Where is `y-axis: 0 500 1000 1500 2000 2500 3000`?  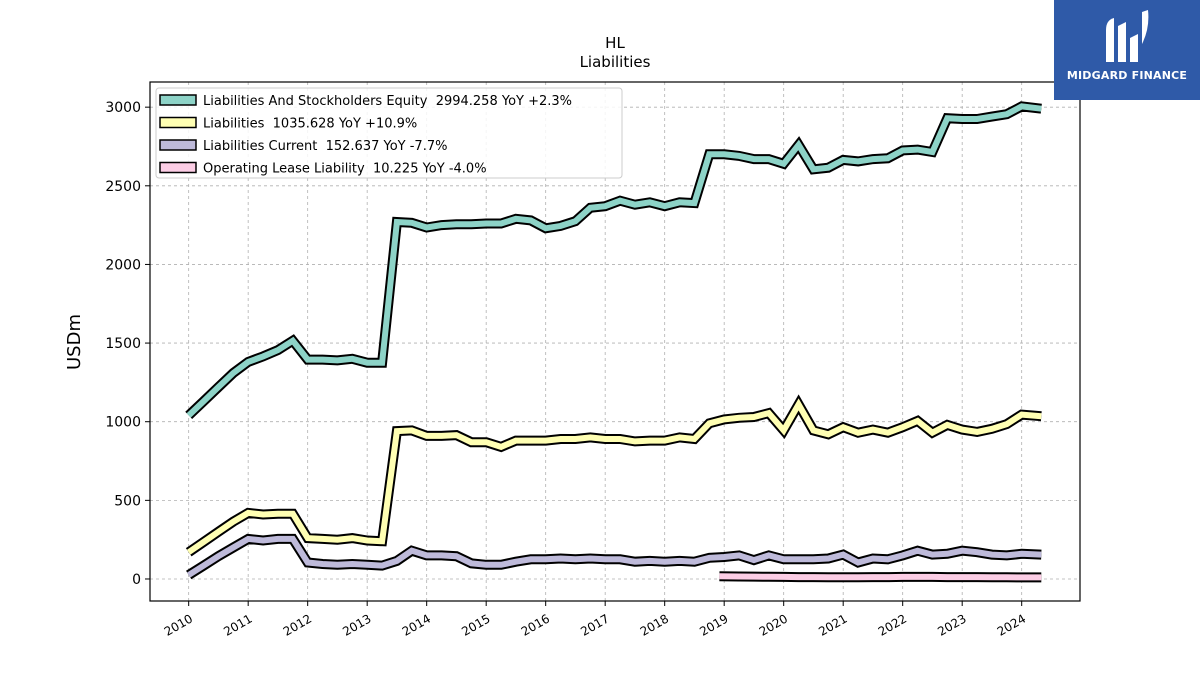
y-axis: 0 500 1000 1500 2000 2500 3000 is located at coordinates (127, 344).